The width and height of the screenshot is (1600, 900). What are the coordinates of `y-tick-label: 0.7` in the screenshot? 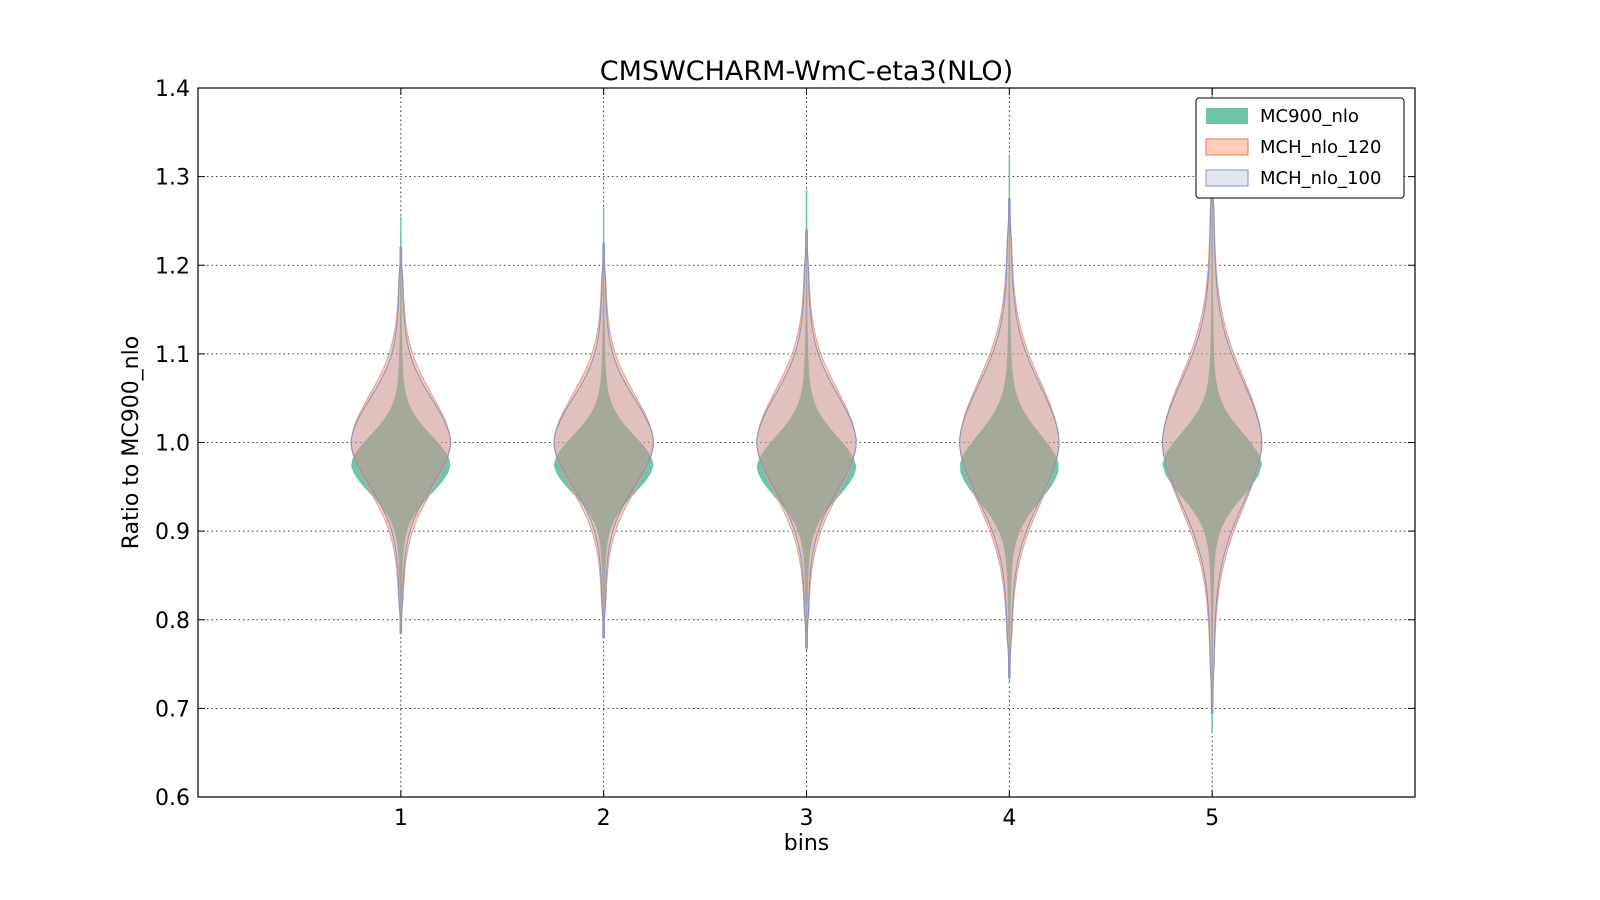 It's located at (172, 709).